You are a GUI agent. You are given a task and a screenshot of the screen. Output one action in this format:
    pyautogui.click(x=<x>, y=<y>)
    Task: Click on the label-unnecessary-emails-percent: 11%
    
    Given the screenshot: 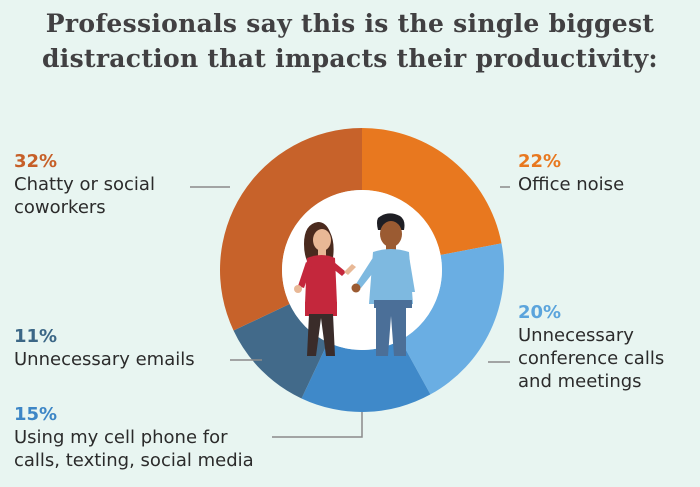 What is the action you would take?
    pyautogui.click(x=36, y=336)
    